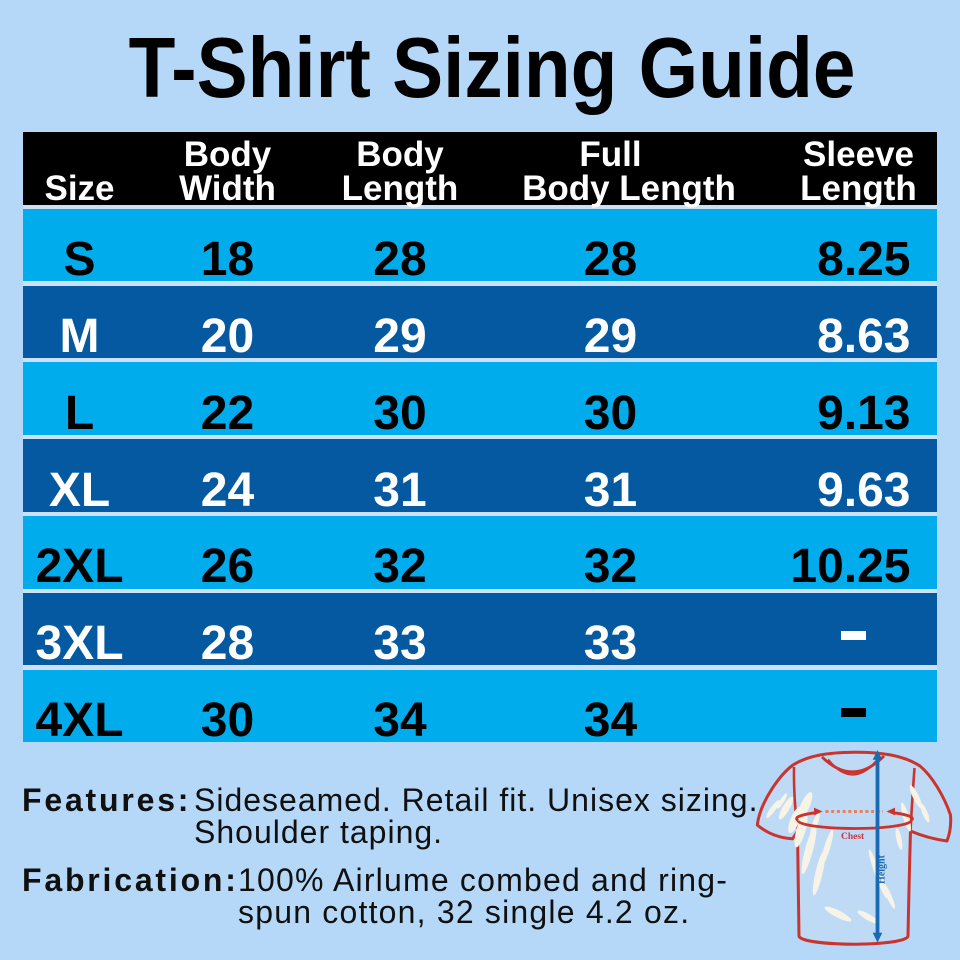 This screenshot has width=960, height=960. What do you see at coordinates (853, 837) in the screenshot?
I see `svg-text: Chest` at bounding box center [853, 837].